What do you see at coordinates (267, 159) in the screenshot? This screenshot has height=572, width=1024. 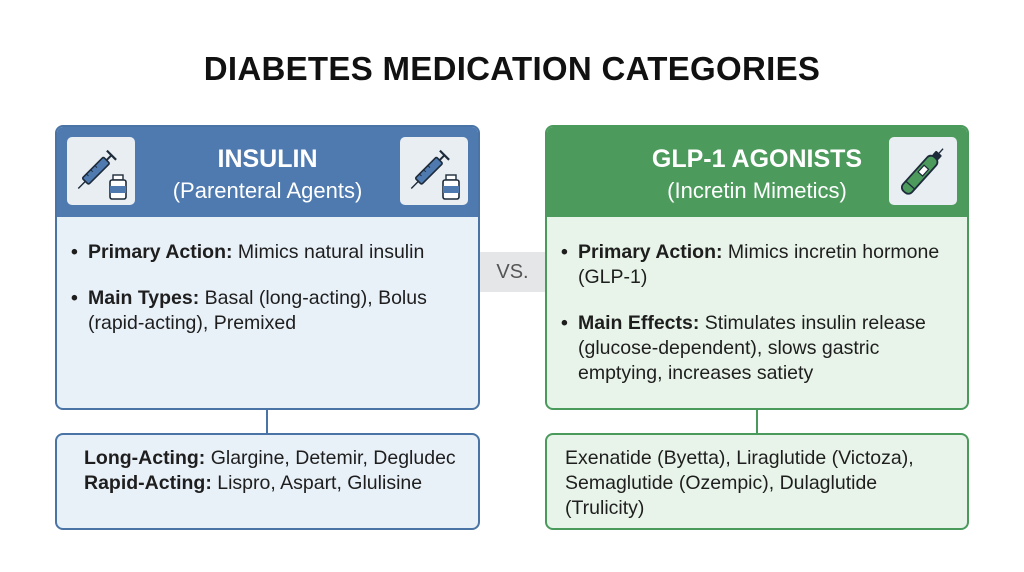 I see `insulin-title: INSULIN` at bounding box center [267, 159].